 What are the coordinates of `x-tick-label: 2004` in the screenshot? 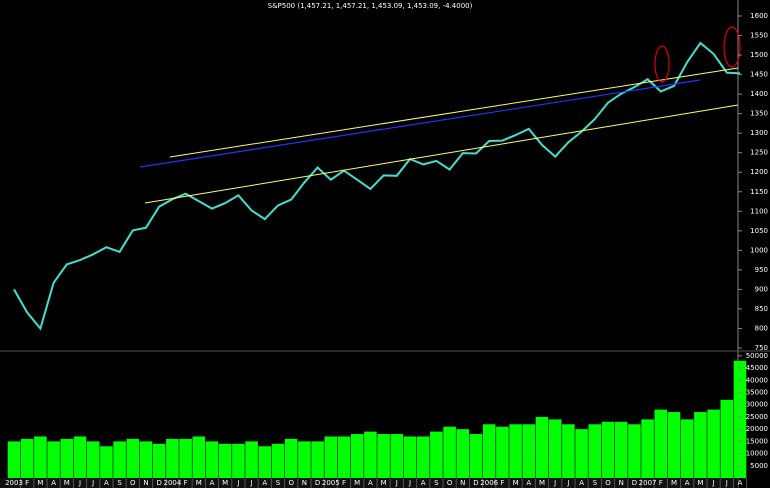 It's located at (172, 483).